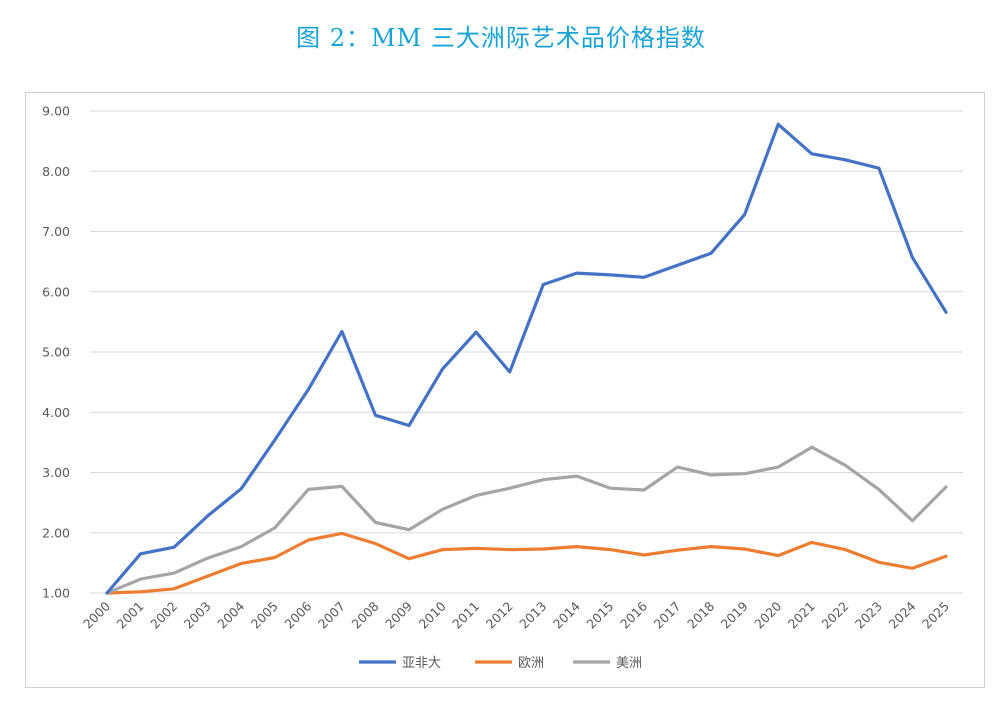 The image size is (1002, 704). I want to click on y-tick-label: 2.00, so click(56, 532).